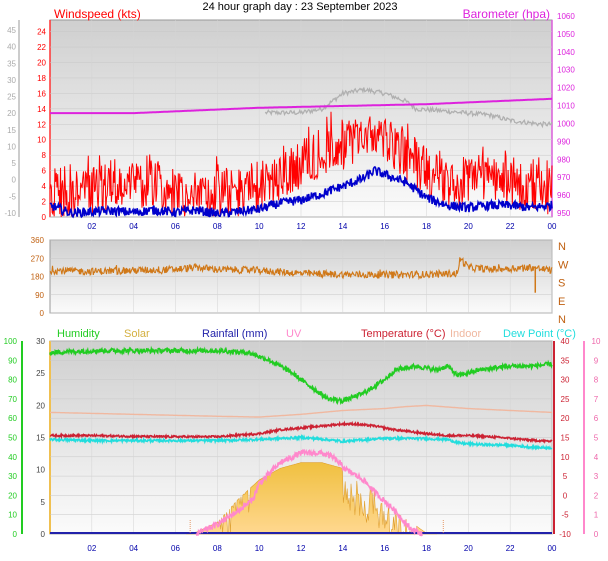 Image resolution: width=608 pixels, height=561 pixels. Describe the element at coordinates (12, 495) in the screenshot. I see `humidity-tick-label: 20` at that location.